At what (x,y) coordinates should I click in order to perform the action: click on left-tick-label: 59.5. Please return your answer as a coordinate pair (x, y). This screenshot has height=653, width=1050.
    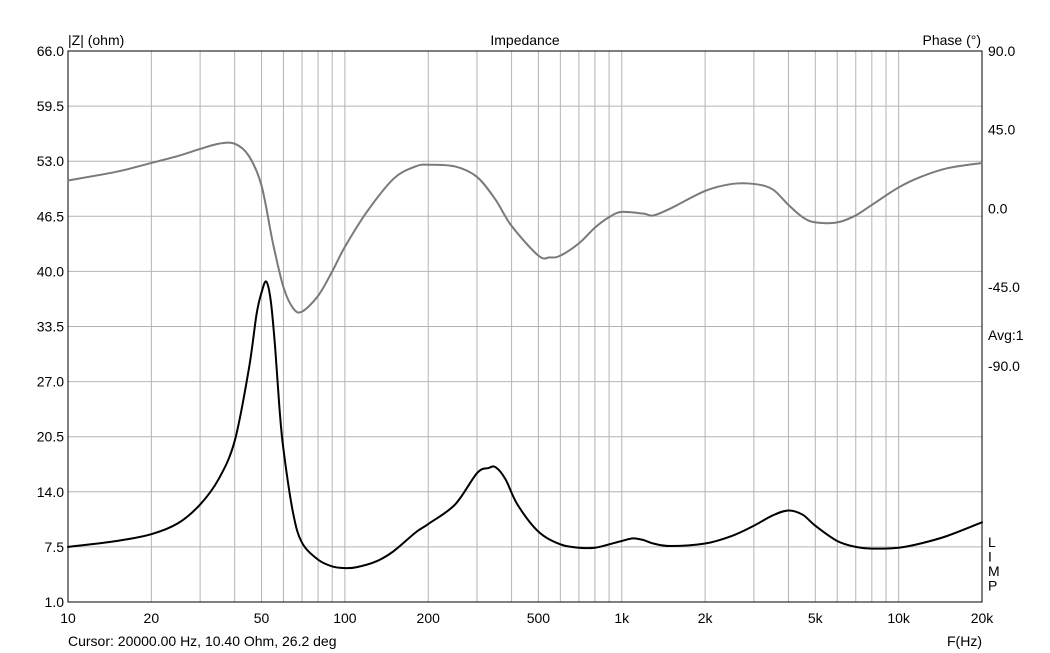
    Looking at the image, I should click on (50, 106).